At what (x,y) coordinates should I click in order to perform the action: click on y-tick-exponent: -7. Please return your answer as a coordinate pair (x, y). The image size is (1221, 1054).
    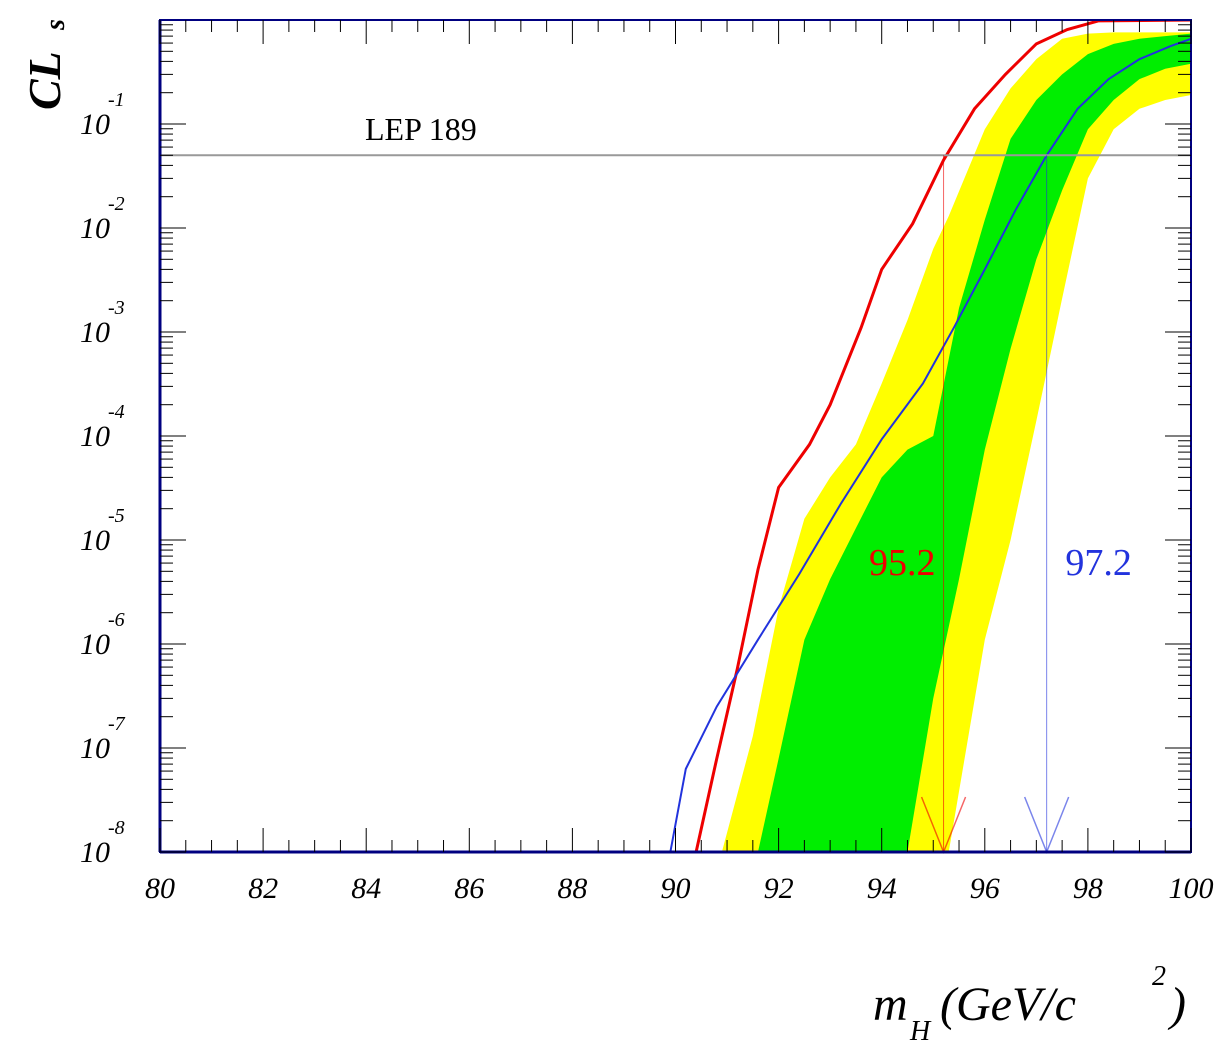
    Looking at the image, I should click on (117, 724).